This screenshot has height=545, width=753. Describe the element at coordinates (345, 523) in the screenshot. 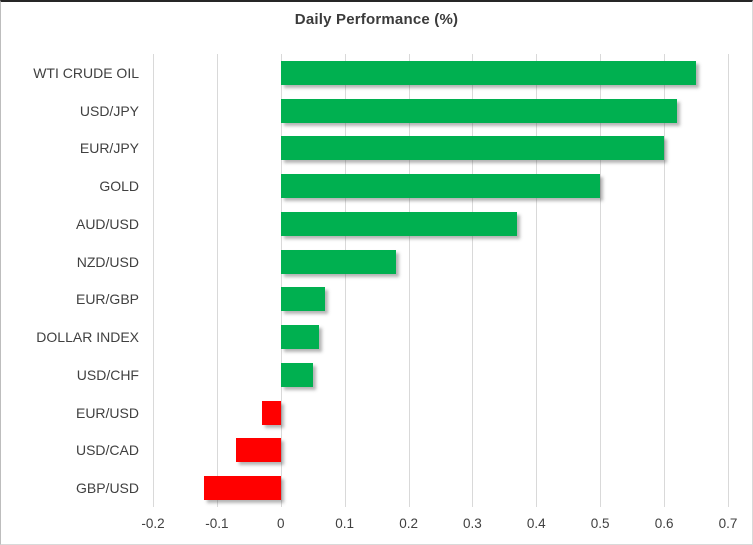

I see `x-tick-label-0.1: 0.1` at that location.